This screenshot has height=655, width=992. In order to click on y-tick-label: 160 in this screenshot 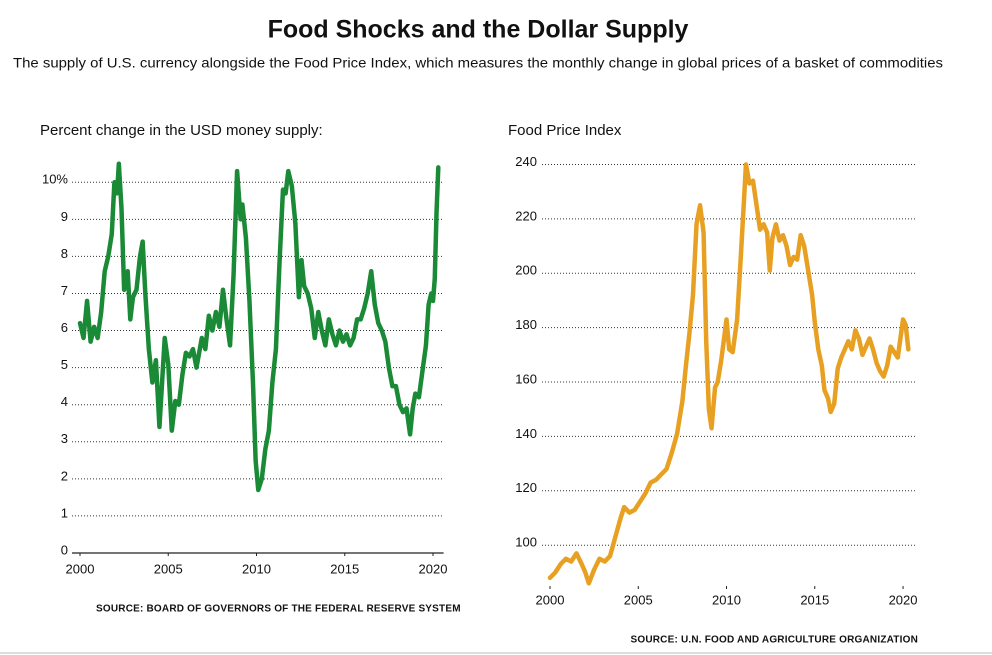, I will do `click(526, 378)`.